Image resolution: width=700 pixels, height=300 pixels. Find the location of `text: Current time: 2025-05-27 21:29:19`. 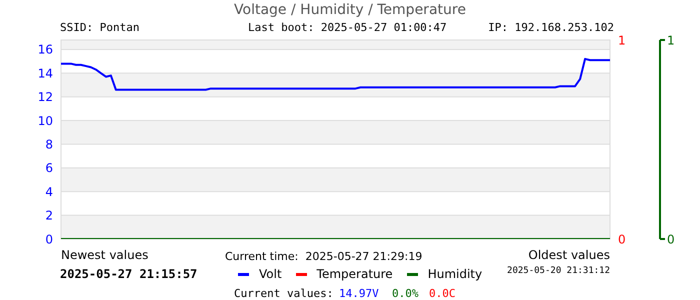

text: Current time: 2025-05-27 21:29:19 is located at coordinates (323, 256).